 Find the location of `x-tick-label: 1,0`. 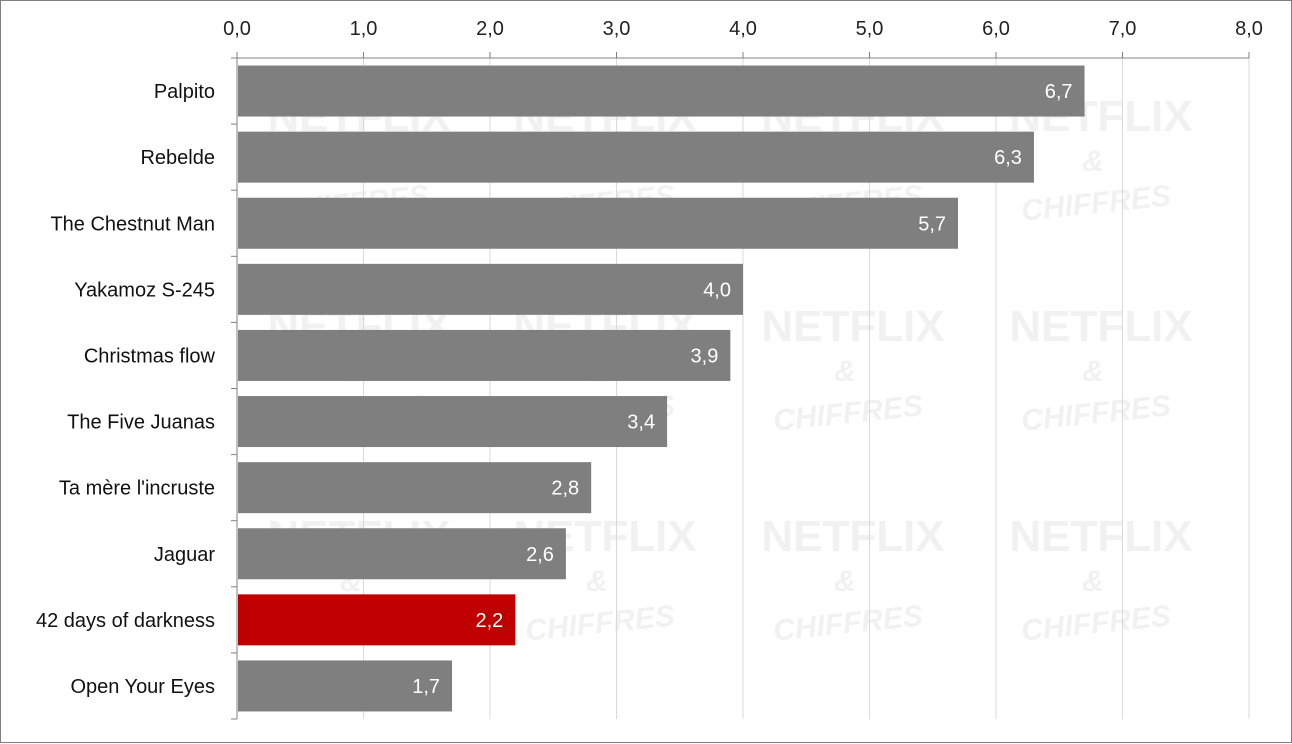

x-tick-label: 1,0 is located at coordinates (364, 29).